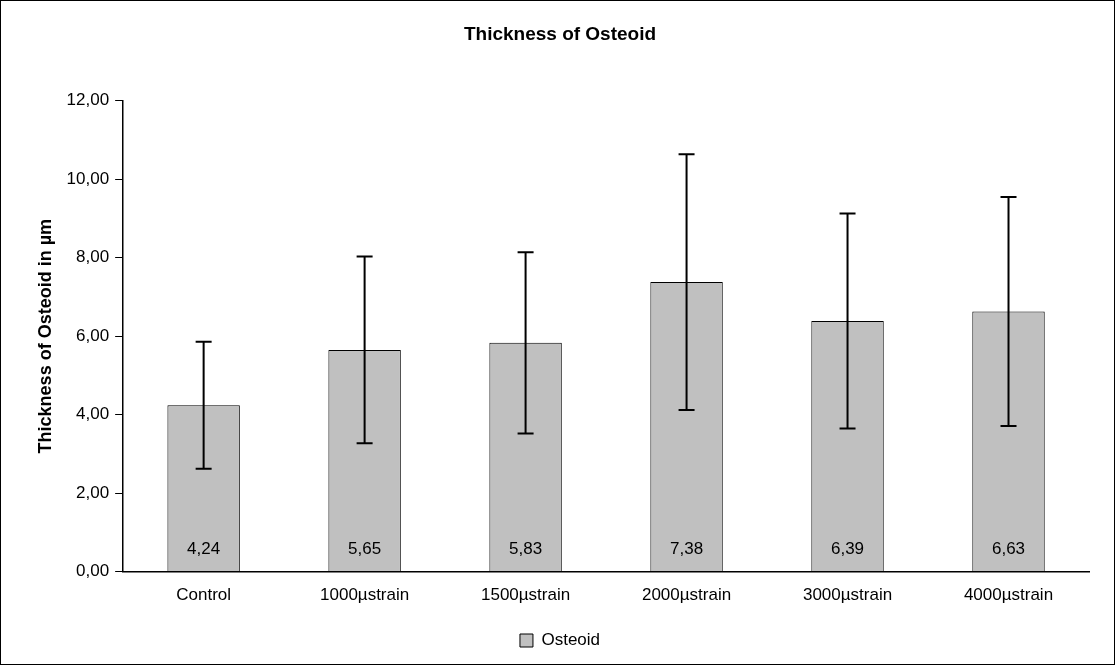 This screenshot has width=1115, height=665. Describe the element at coordinates (1008, 595) in the screenshot. I see `x-tick-label: 4000µstrain` at that location.